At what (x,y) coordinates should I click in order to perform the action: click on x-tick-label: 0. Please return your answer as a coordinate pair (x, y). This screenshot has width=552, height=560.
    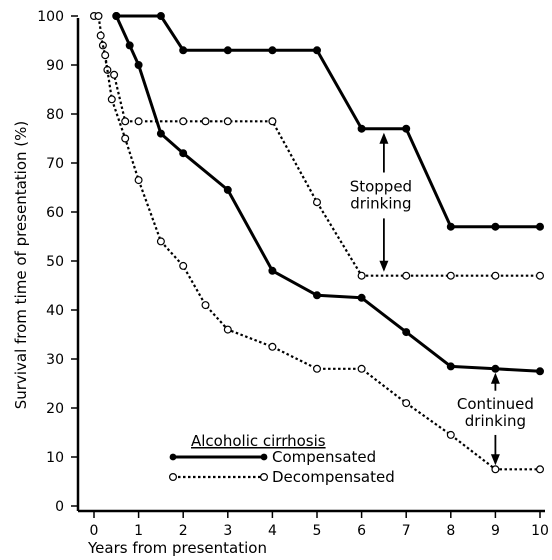
    Looking at the image, I should click on (94, 531).